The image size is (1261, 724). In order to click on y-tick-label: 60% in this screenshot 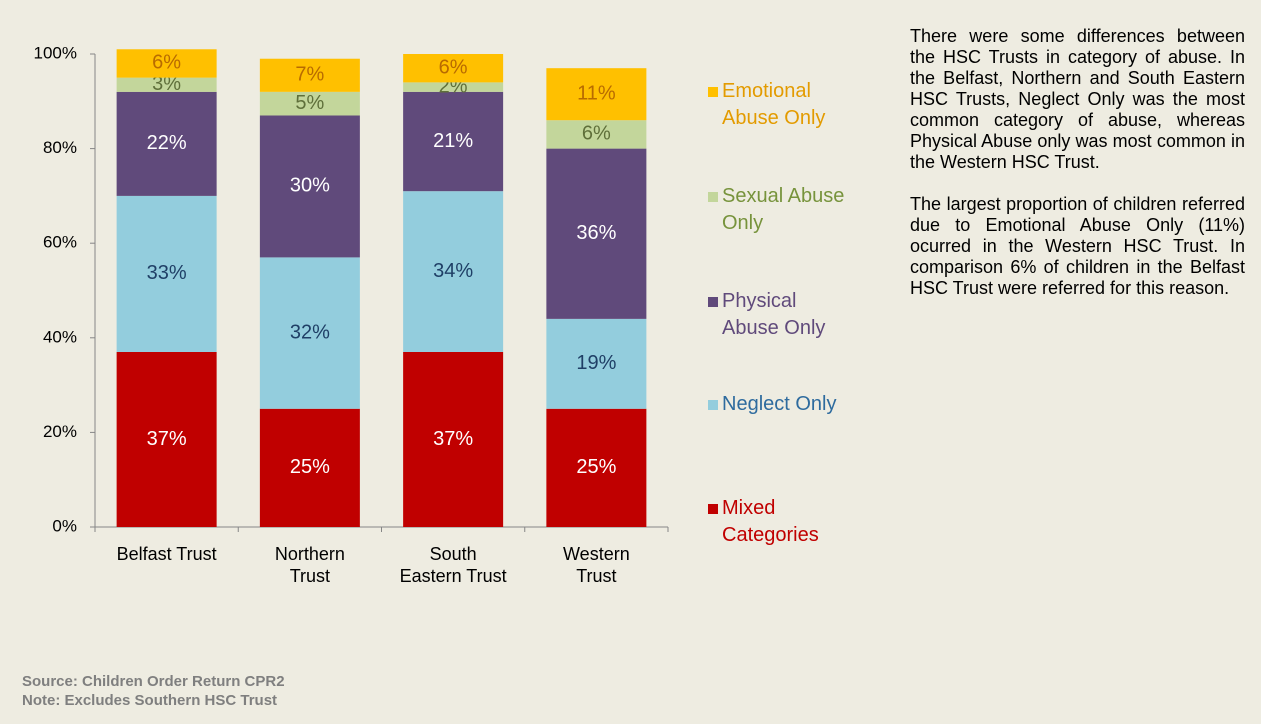, I will do `click(60, 242)`.